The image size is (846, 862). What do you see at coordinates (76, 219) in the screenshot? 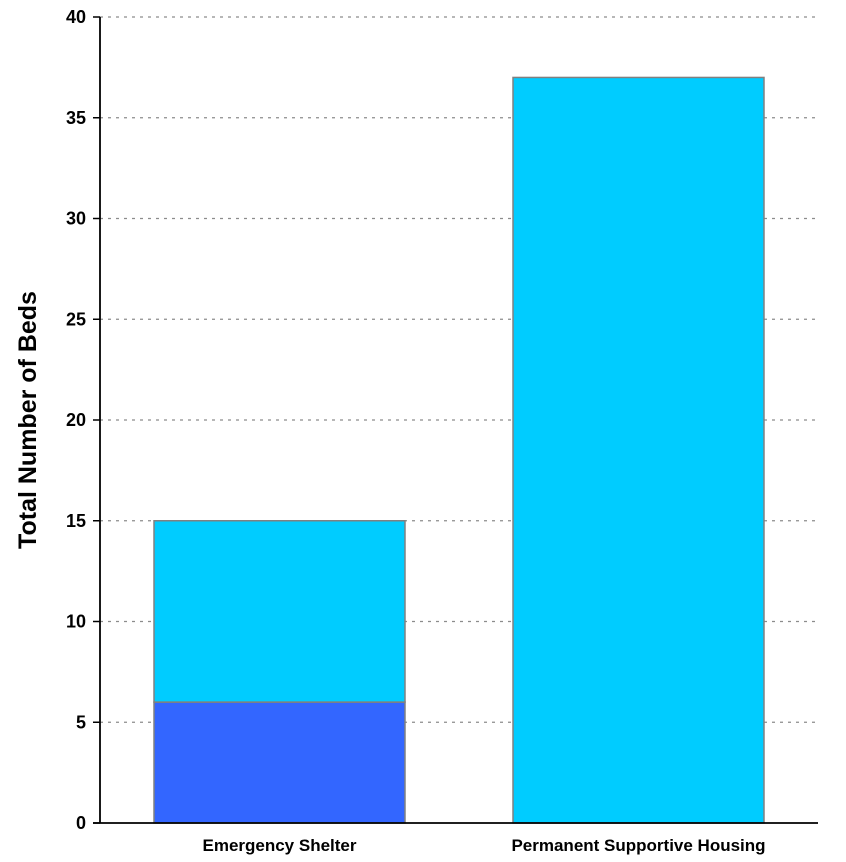
I see `y-tick-label: 30` at bounding box center [76, 219].